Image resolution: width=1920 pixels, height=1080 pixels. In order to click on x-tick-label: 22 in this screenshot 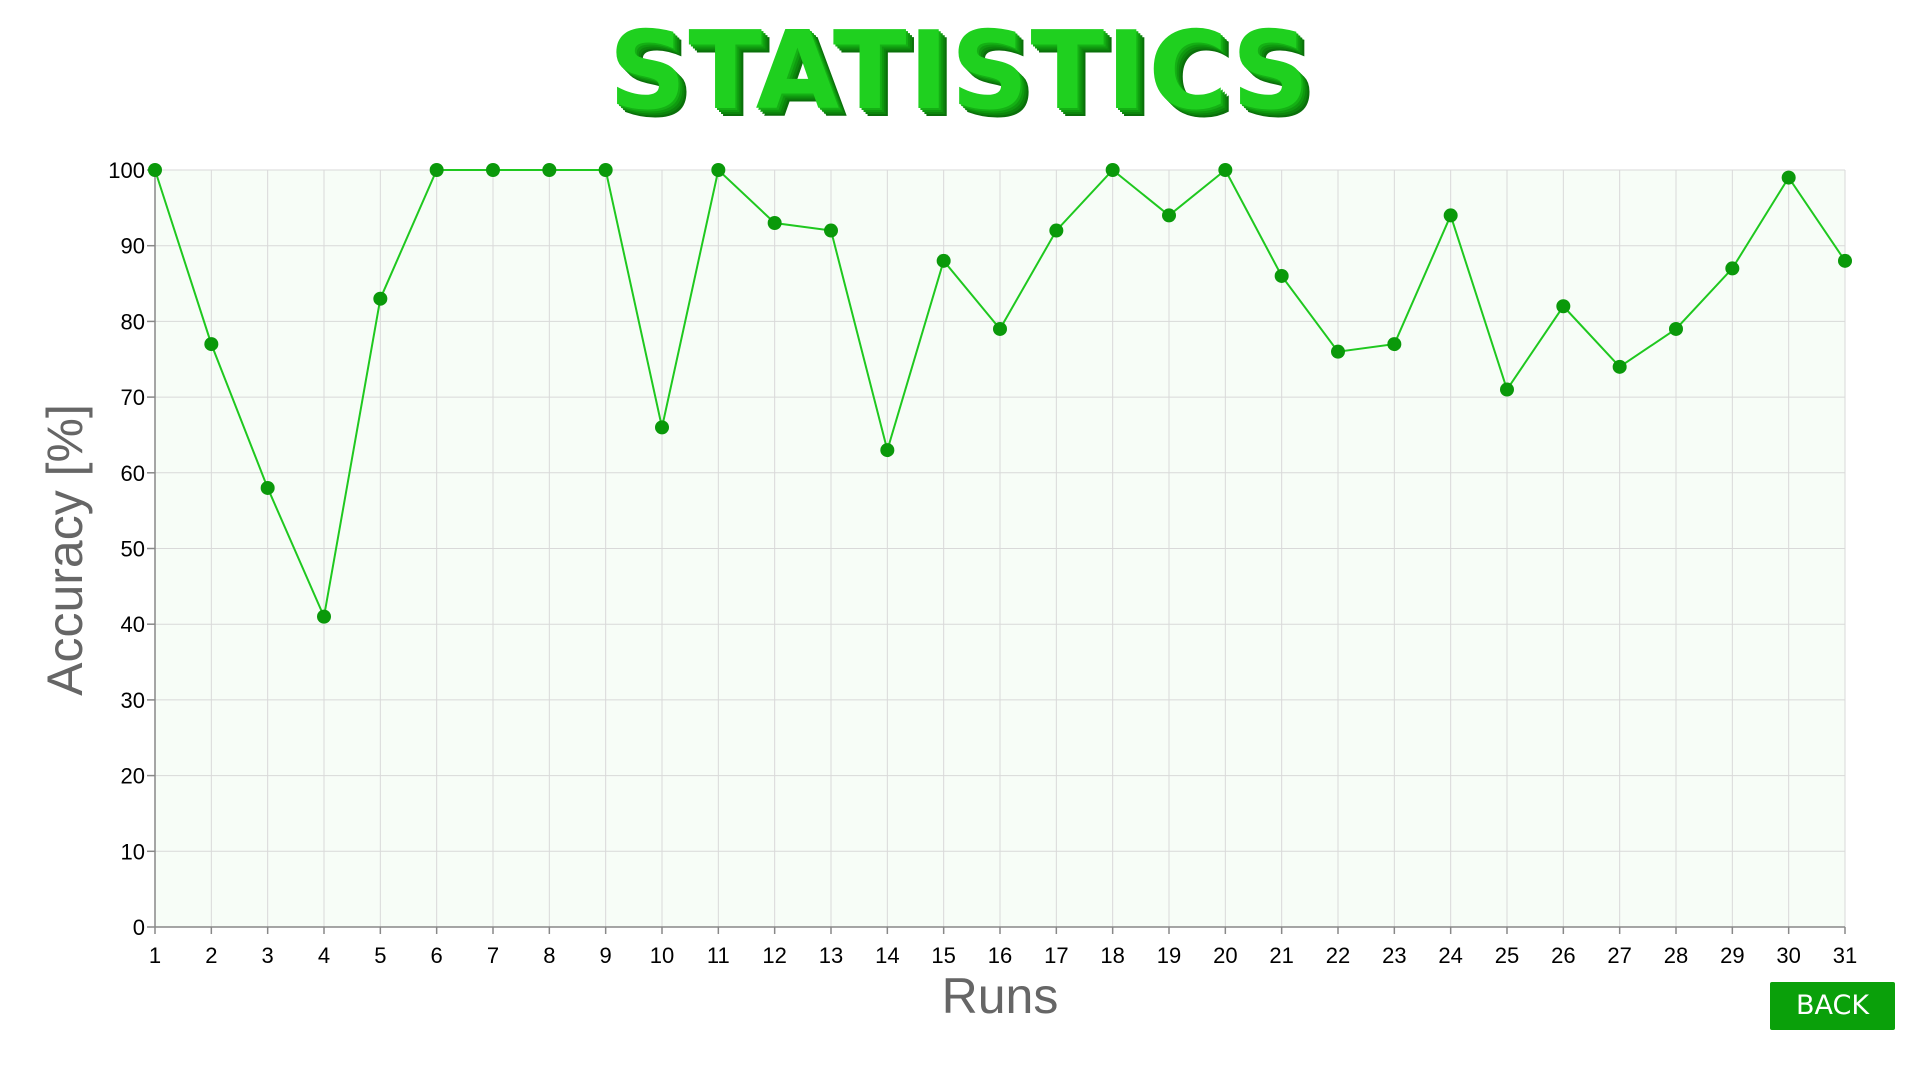, I will do `click(1338, 955)`.